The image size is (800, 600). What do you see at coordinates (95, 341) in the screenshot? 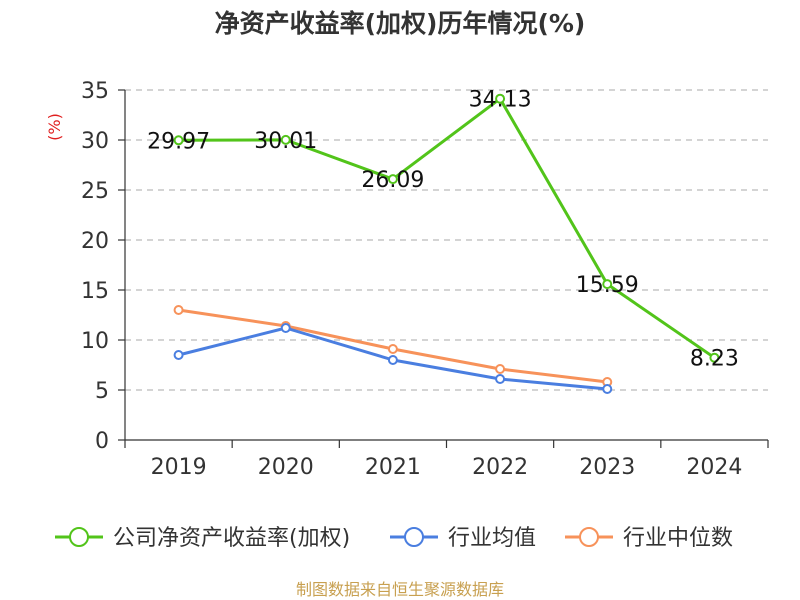
I see `y-tick-label: 10` at bounding box center [95, 341].